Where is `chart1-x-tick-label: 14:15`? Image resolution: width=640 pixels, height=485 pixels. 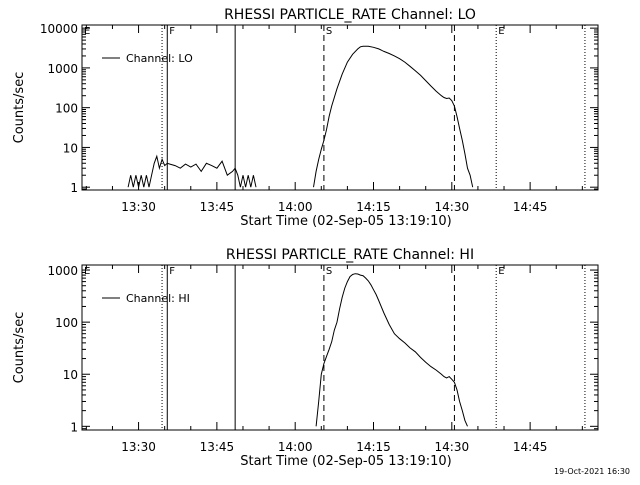
chart1-x-tick-label: 14:15 is located at coordinates (373, 207).